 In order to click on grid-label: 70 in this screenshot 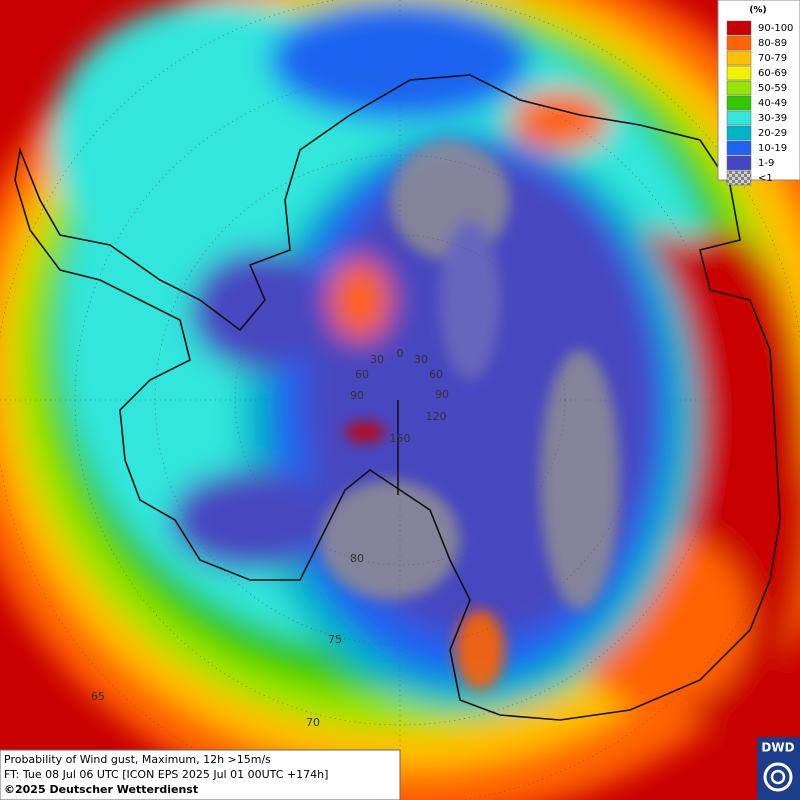, I will do `click(313, 722)`.